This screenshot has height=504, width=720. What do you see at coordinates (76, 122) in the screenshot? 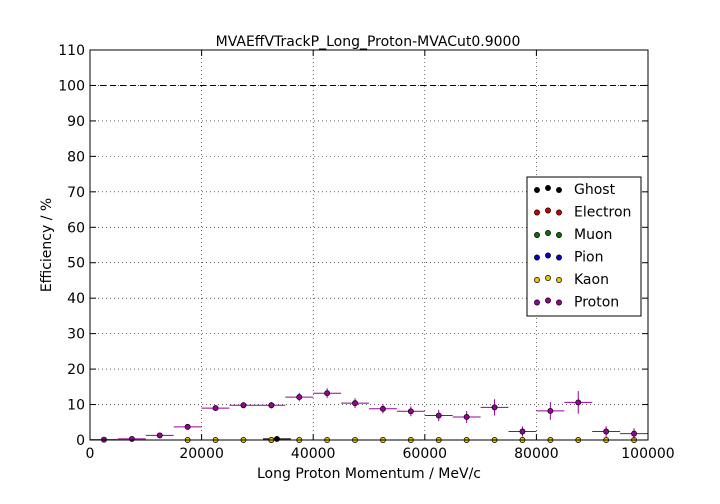
I see `y-tick-label: 90` at bounding box center [76, 122].